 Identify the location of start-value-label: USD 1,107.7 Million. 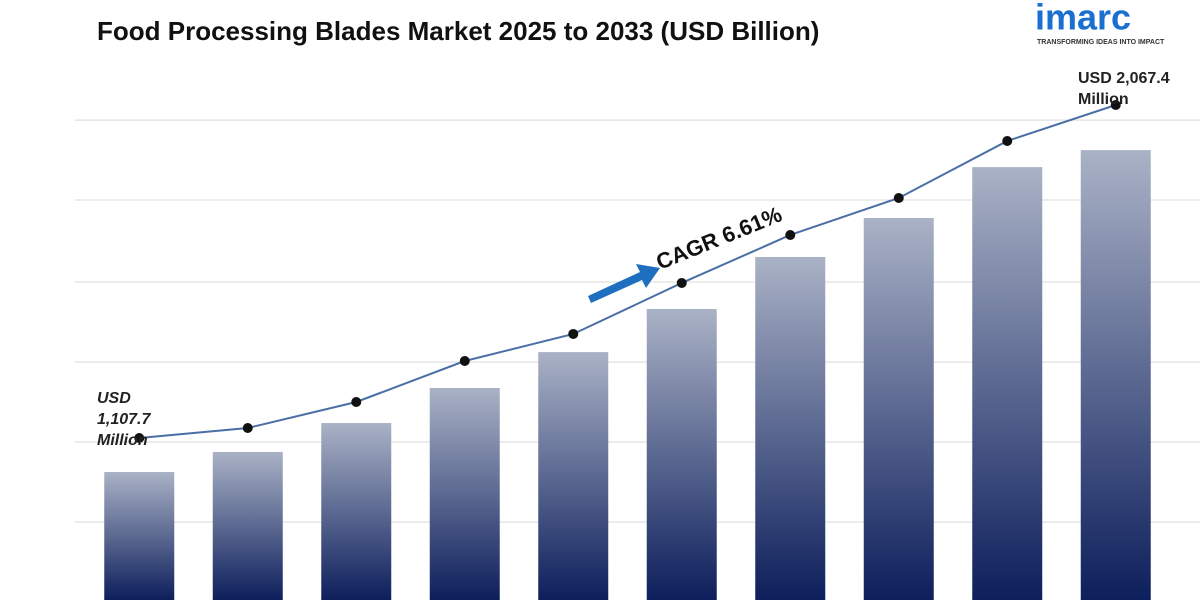
(124, 419).